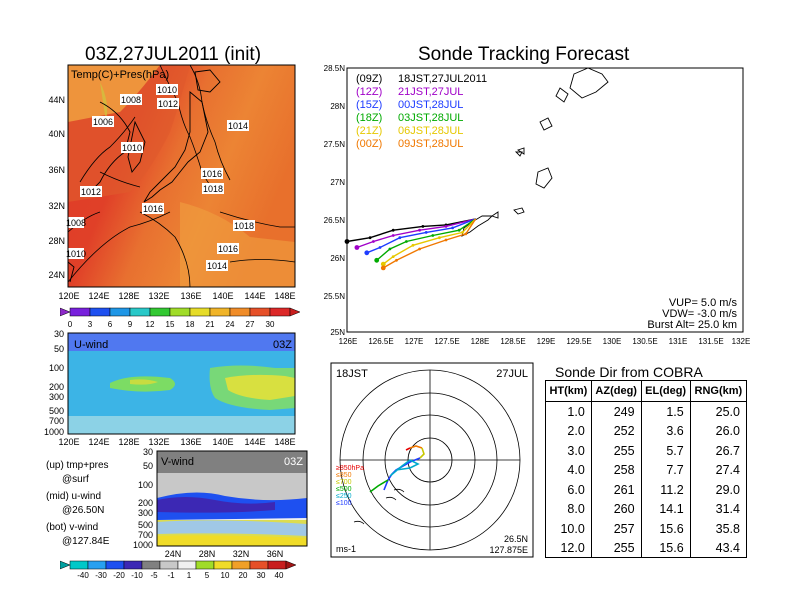  I want to click on svg-text: 1006, so click(103, 122).